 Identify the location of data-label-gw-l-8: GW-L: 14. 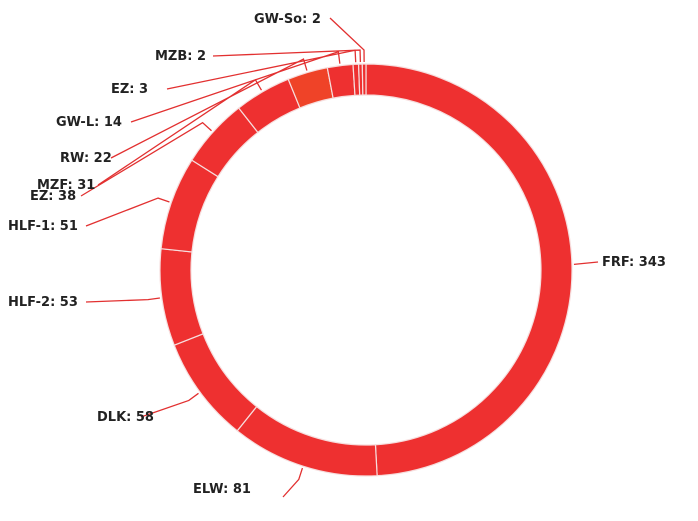
(89, 122).